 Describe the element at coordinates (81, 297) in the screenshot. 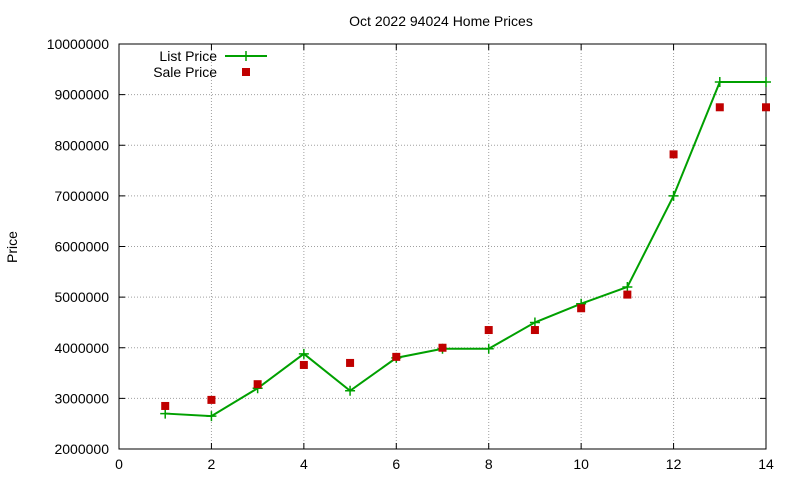

I see `y-tick-label: 5000000` at that location.